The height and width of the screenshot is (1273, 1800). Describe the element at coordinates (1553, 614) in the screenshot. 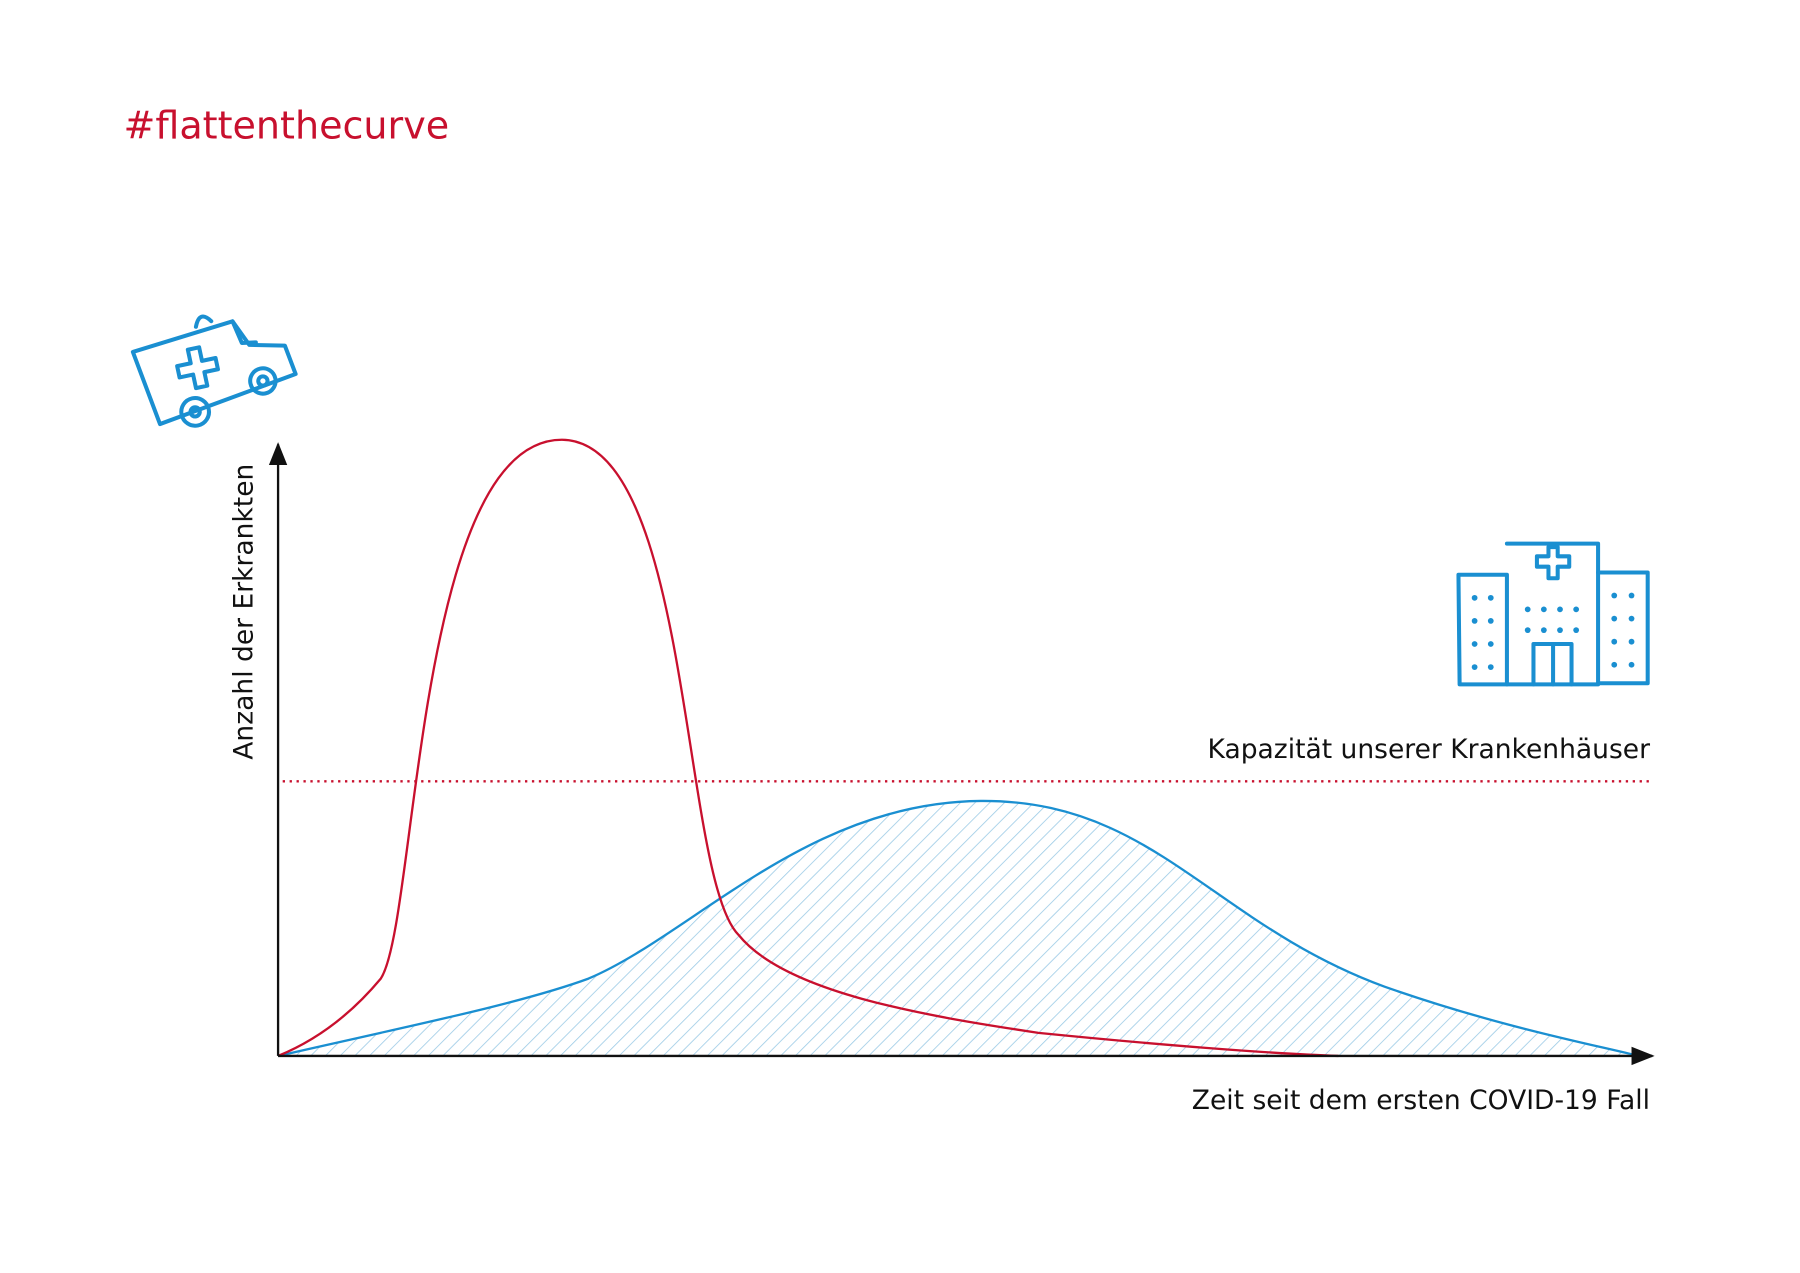

I see `hospital-icon` at that location.